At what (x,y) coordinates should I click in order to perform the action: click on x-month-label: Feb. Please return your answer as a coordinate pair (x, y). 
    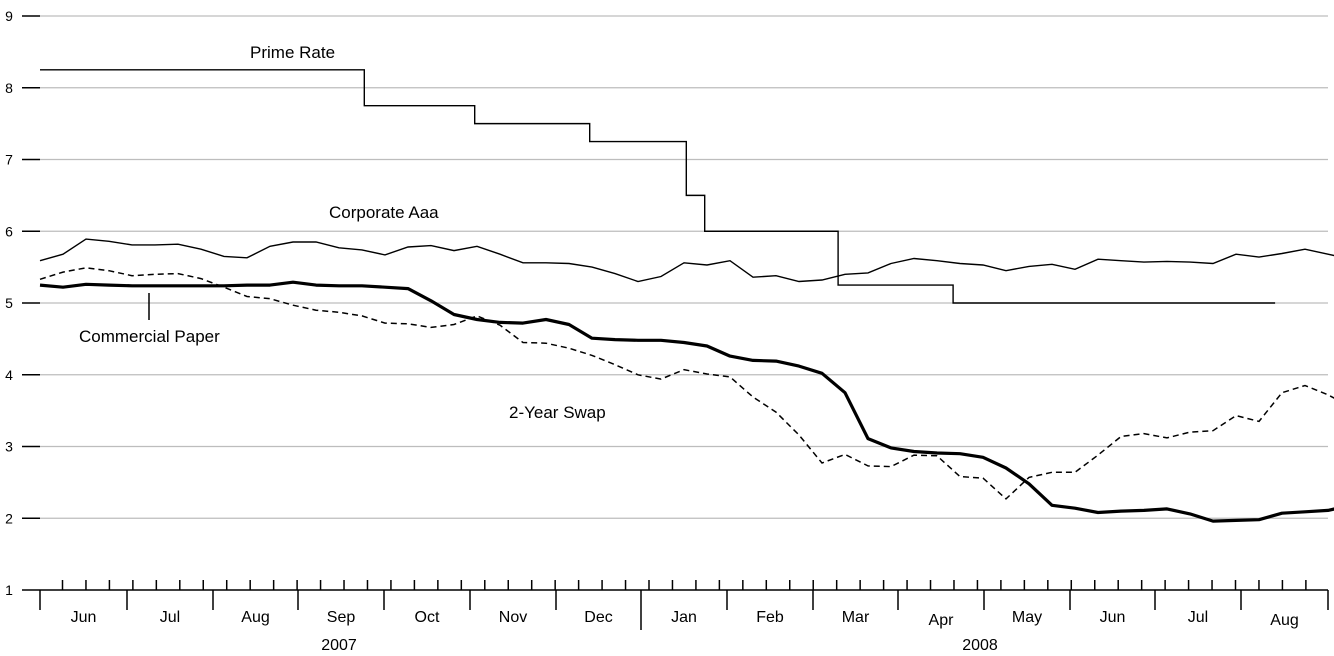
    Looking at the image, I should click on (770, 617).